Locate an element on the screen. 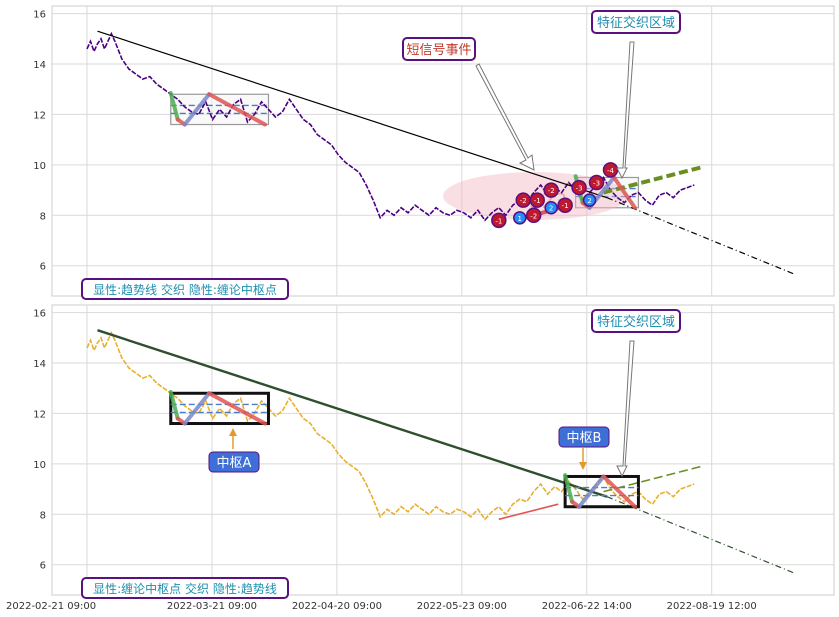 The image size is (839, 617). annotation-short-signal-text: 短信号事件 is located at coordinates (438, 50).